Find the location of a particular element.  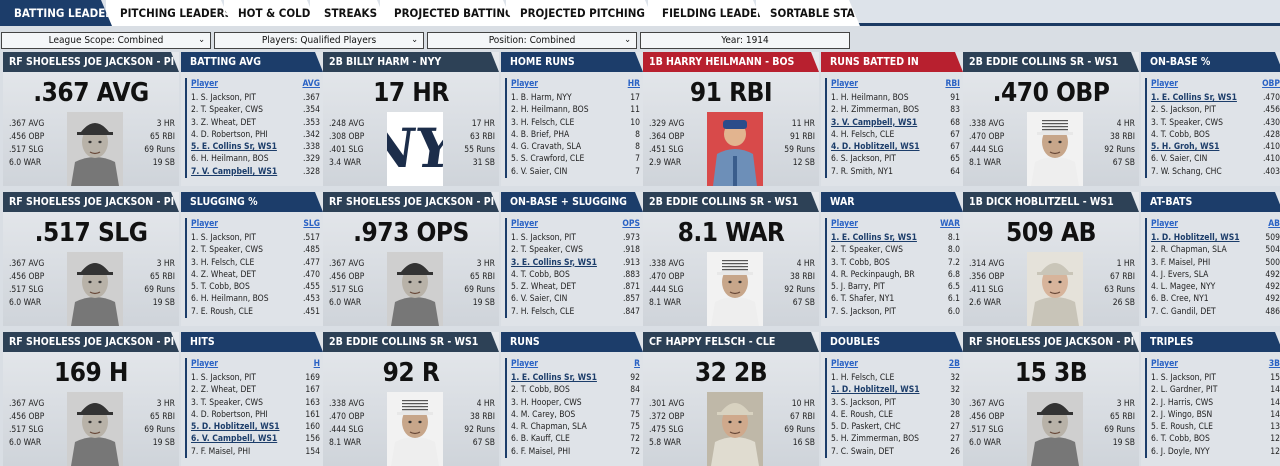

leaderboard-row: 7. V. Campbell, WS1 .328 is located at coordinates (255, 172).